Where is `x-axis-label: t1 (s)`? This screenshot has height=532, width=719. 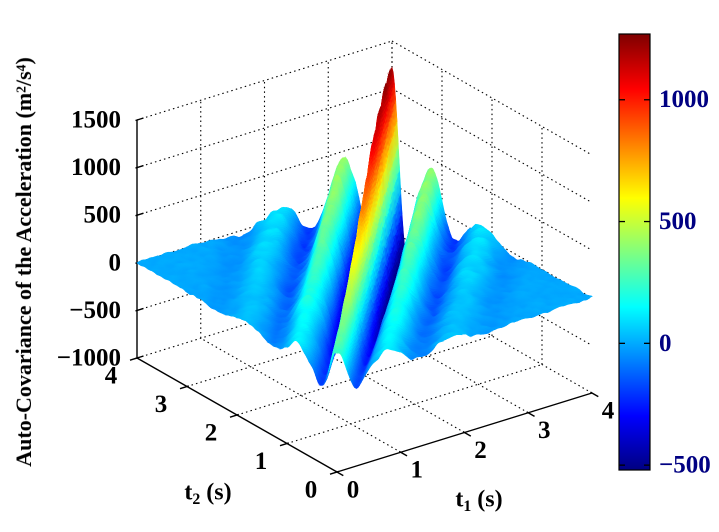 x-axis-label: t1 (s) is located at coordinates (479, 500).